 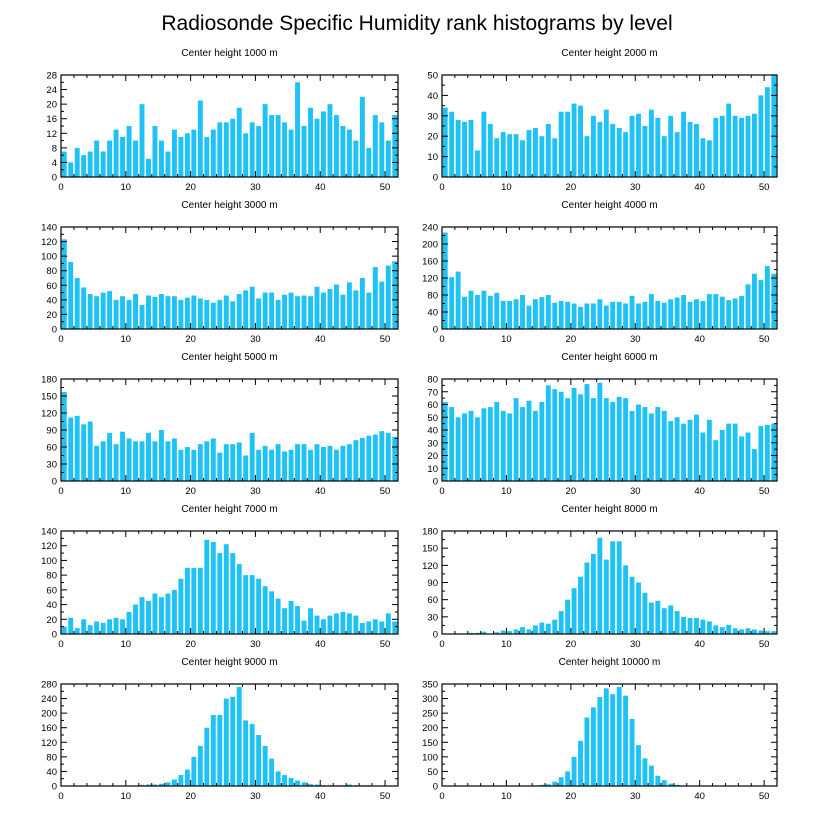 I want to click on y-tick-label: 250, so click(x=430, y=714).